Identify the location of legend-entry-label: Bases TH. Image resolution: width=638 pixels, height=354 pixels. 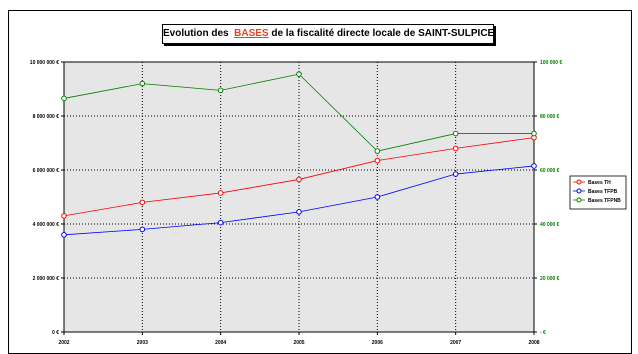
(599, 183).